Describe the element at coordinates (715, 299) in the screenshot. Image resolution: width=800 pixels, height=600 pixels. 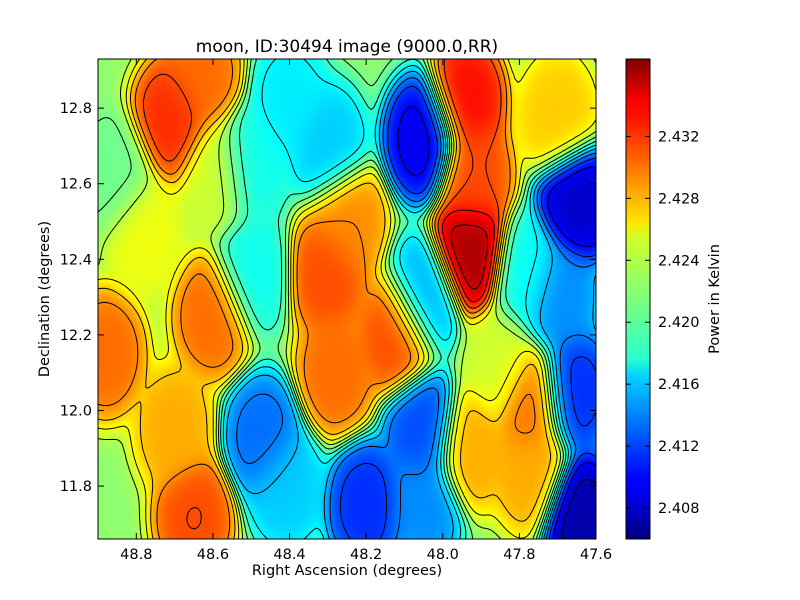
I see `colorbar-label: Power in Kelvin` at that location.